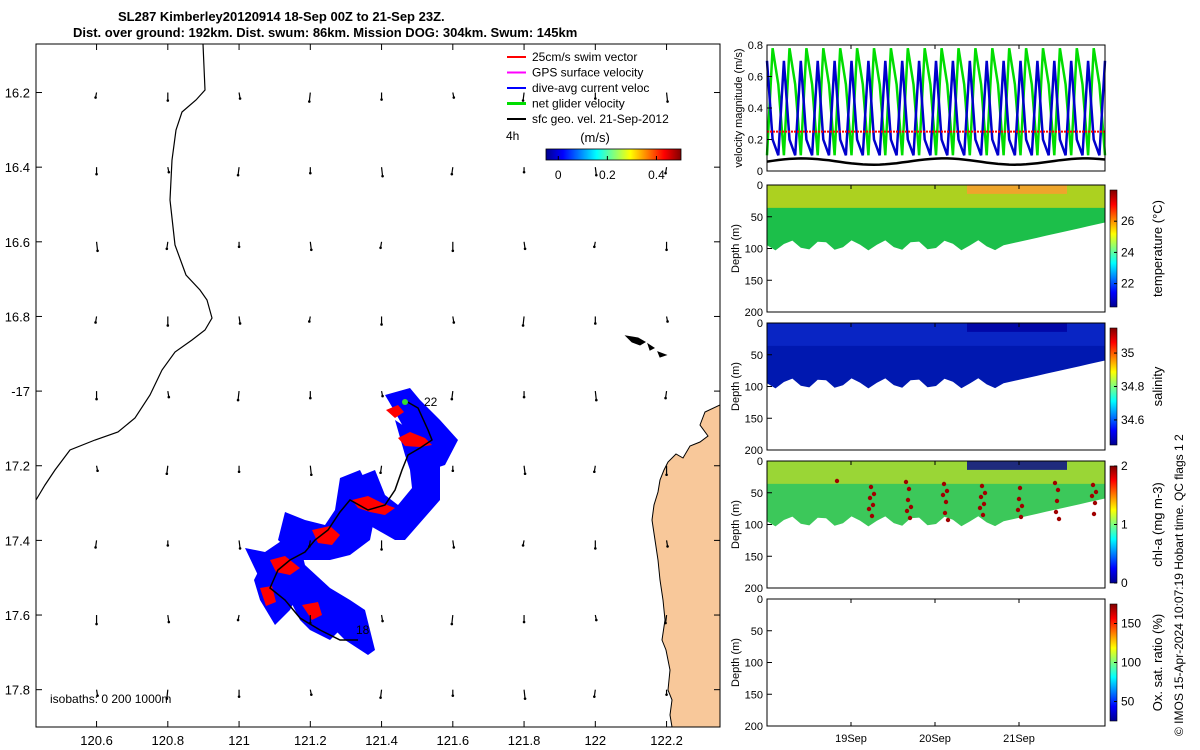 The width and height of the screenshot is (1200, 750). What do you see at coordinates (936, 108) in the screenshot?
I see `series-dive-avg-current` at bounding box center [936, 108].